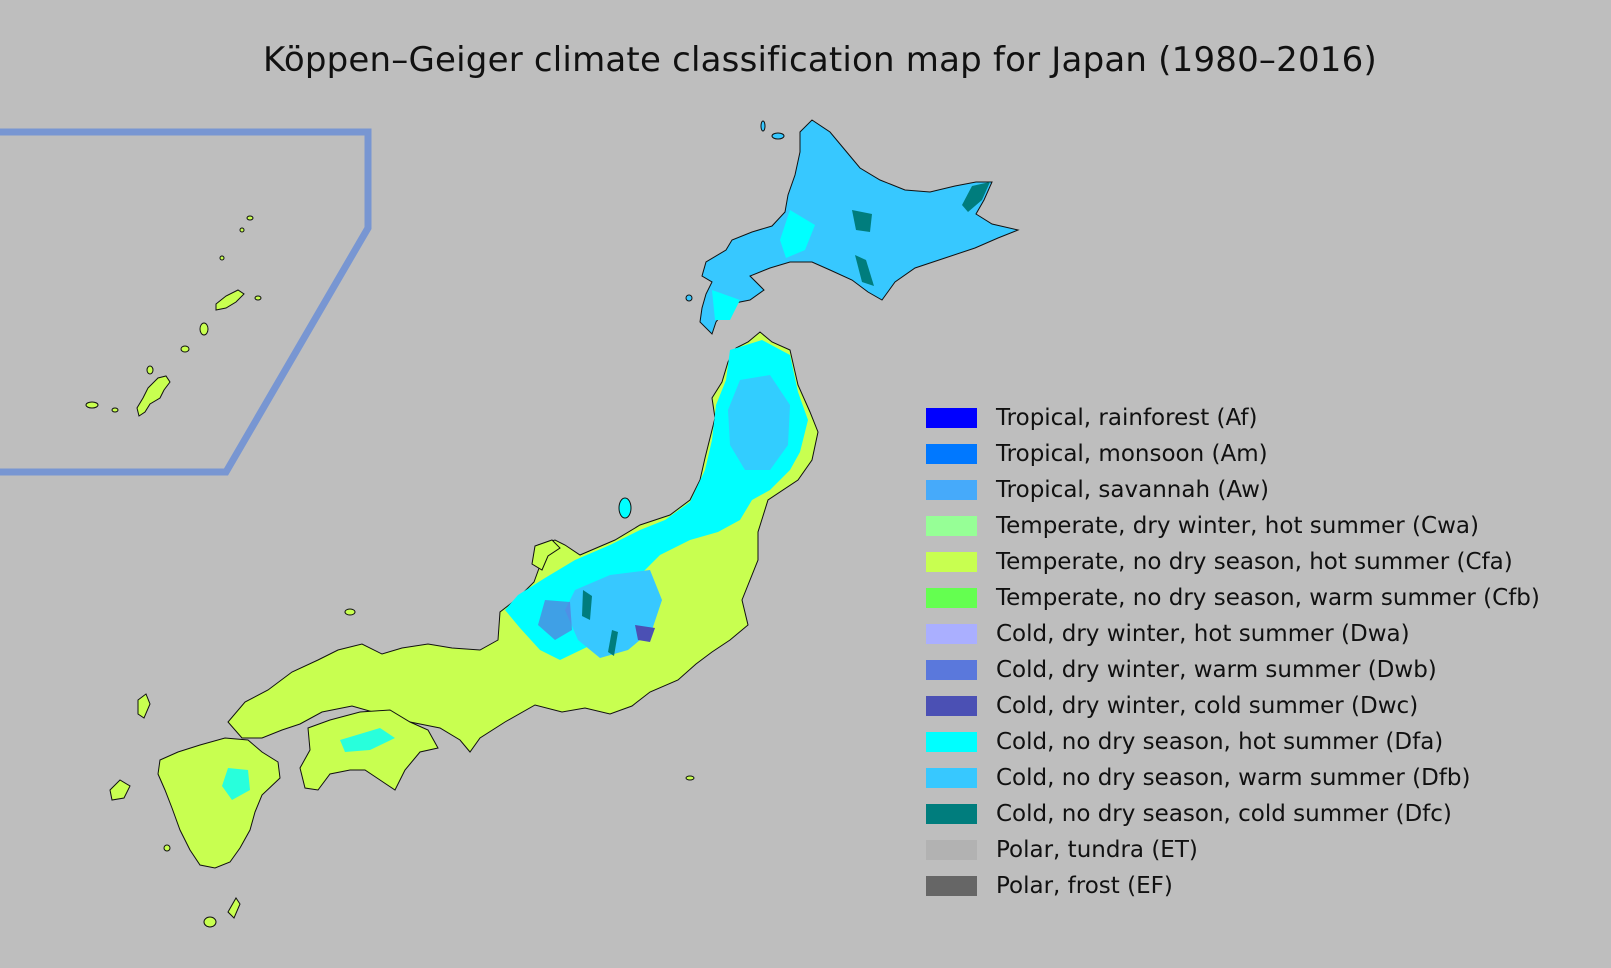  I want to click on legend-label: Tropical, rainforest (Af), so click(1127, 418).